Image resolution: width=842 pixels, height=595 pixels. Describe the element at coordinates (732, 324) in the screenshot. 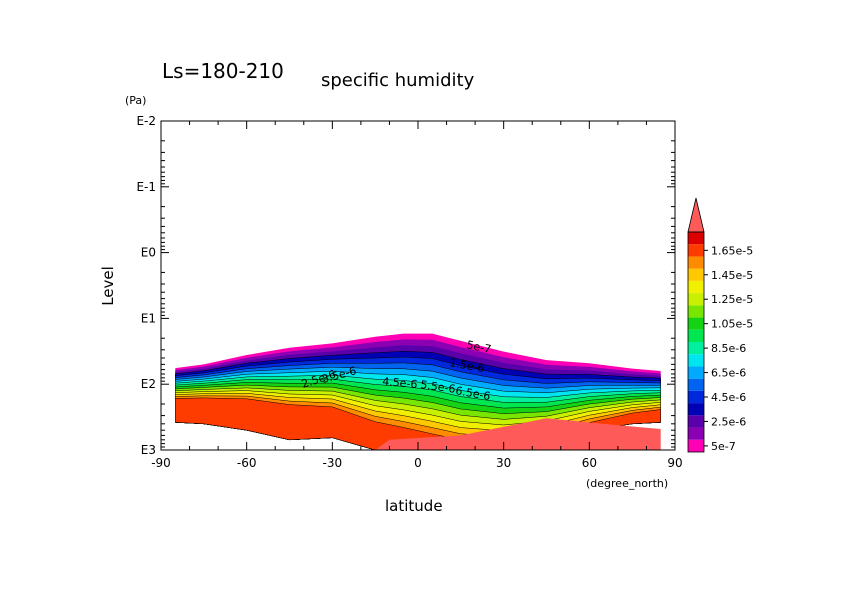

I see `colorbar-label: 1.05e-5` at that location.